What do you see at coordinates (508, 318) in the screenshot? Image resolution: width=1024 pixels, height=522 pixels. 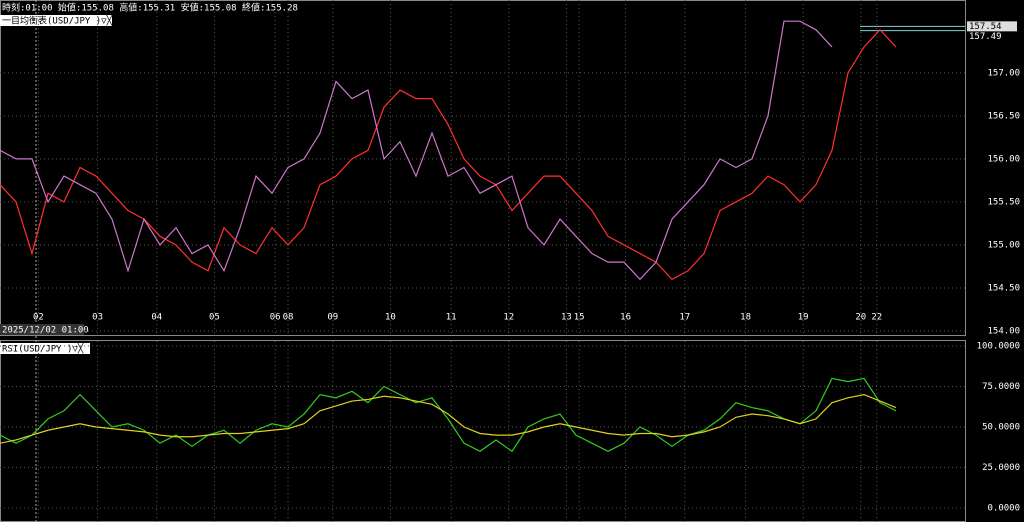 I see `x-tick-label: 12` at bounding box center [508, 318].